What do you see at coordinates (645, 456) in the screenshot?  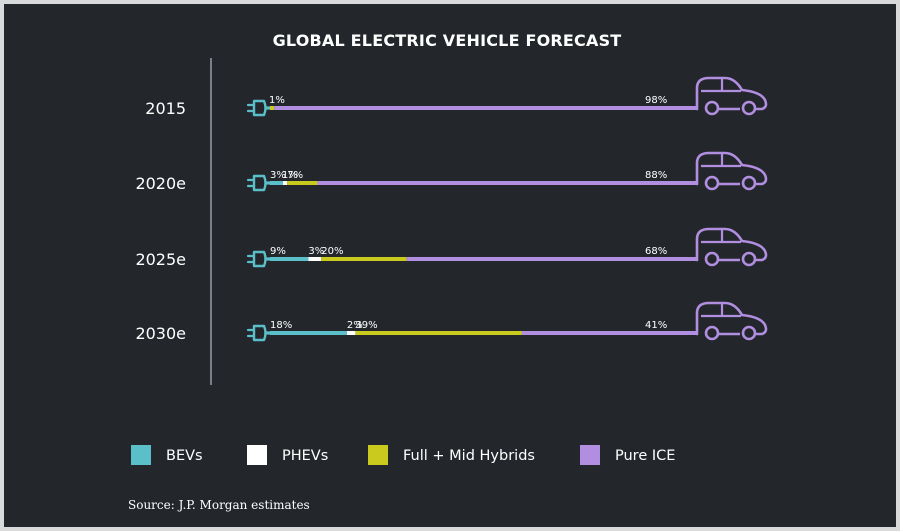 I see `legend-label: Pure ICE` at bounding box center [645, 456].